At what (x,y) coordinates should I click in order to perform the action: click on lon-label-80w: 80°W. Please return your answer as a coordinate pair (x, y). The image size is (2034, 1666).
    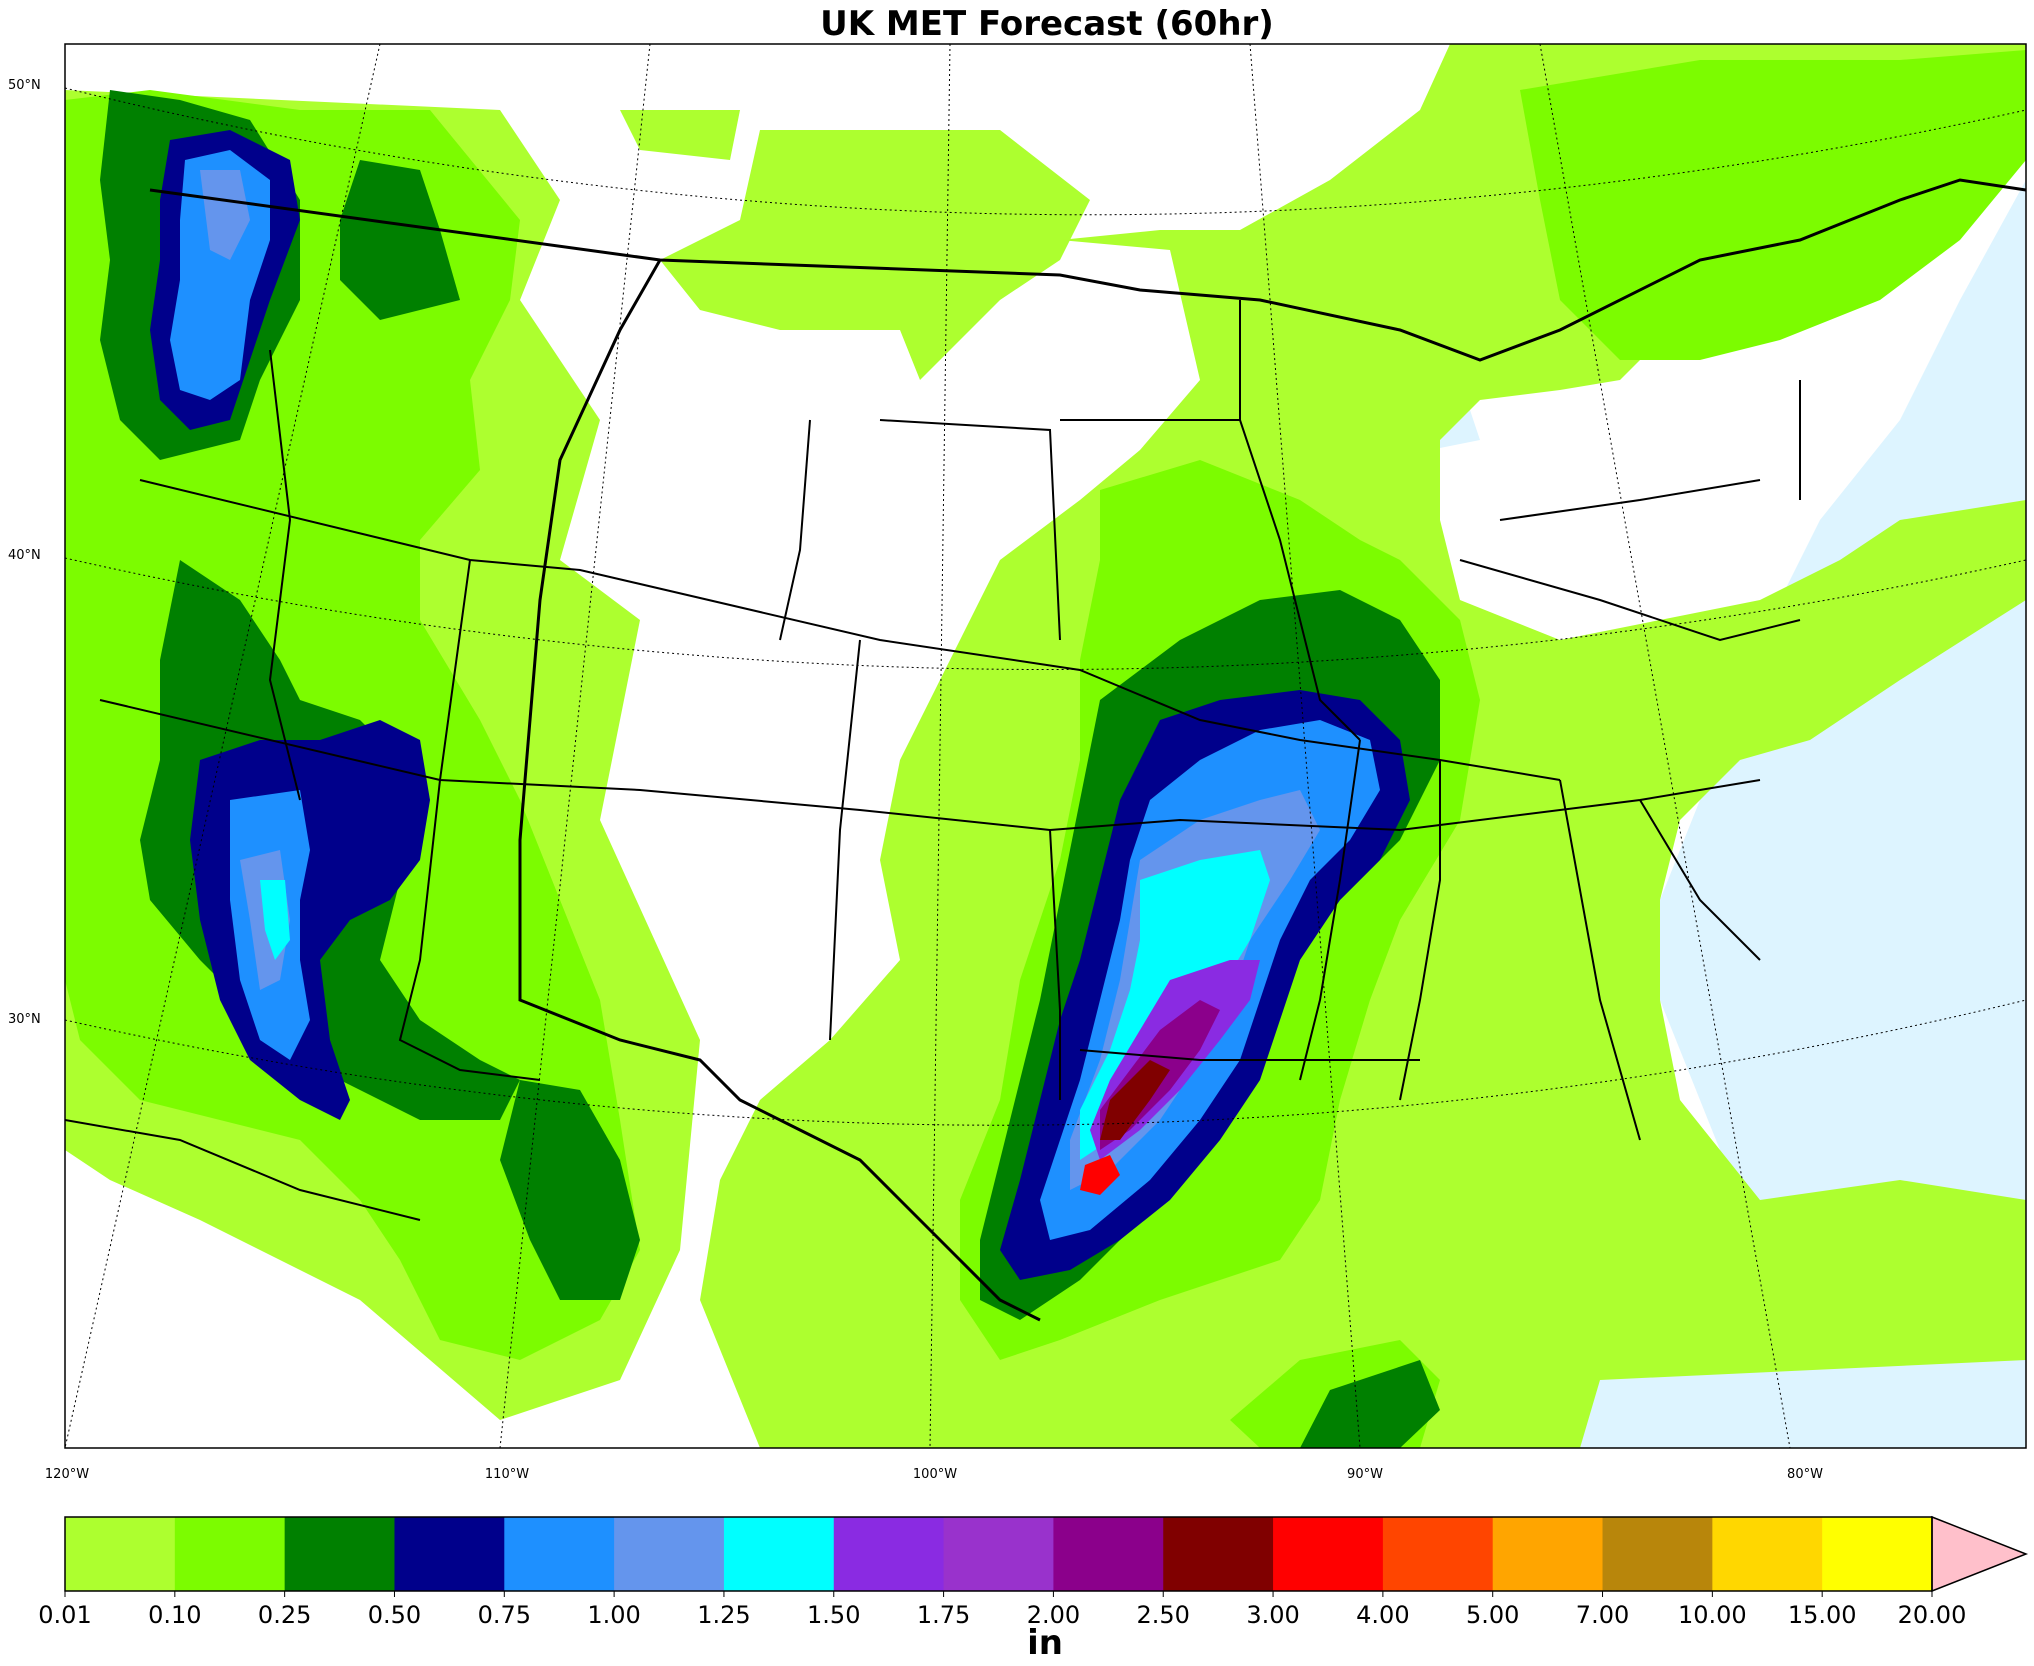
    Looking at the image, I should click on (1805, 1474).